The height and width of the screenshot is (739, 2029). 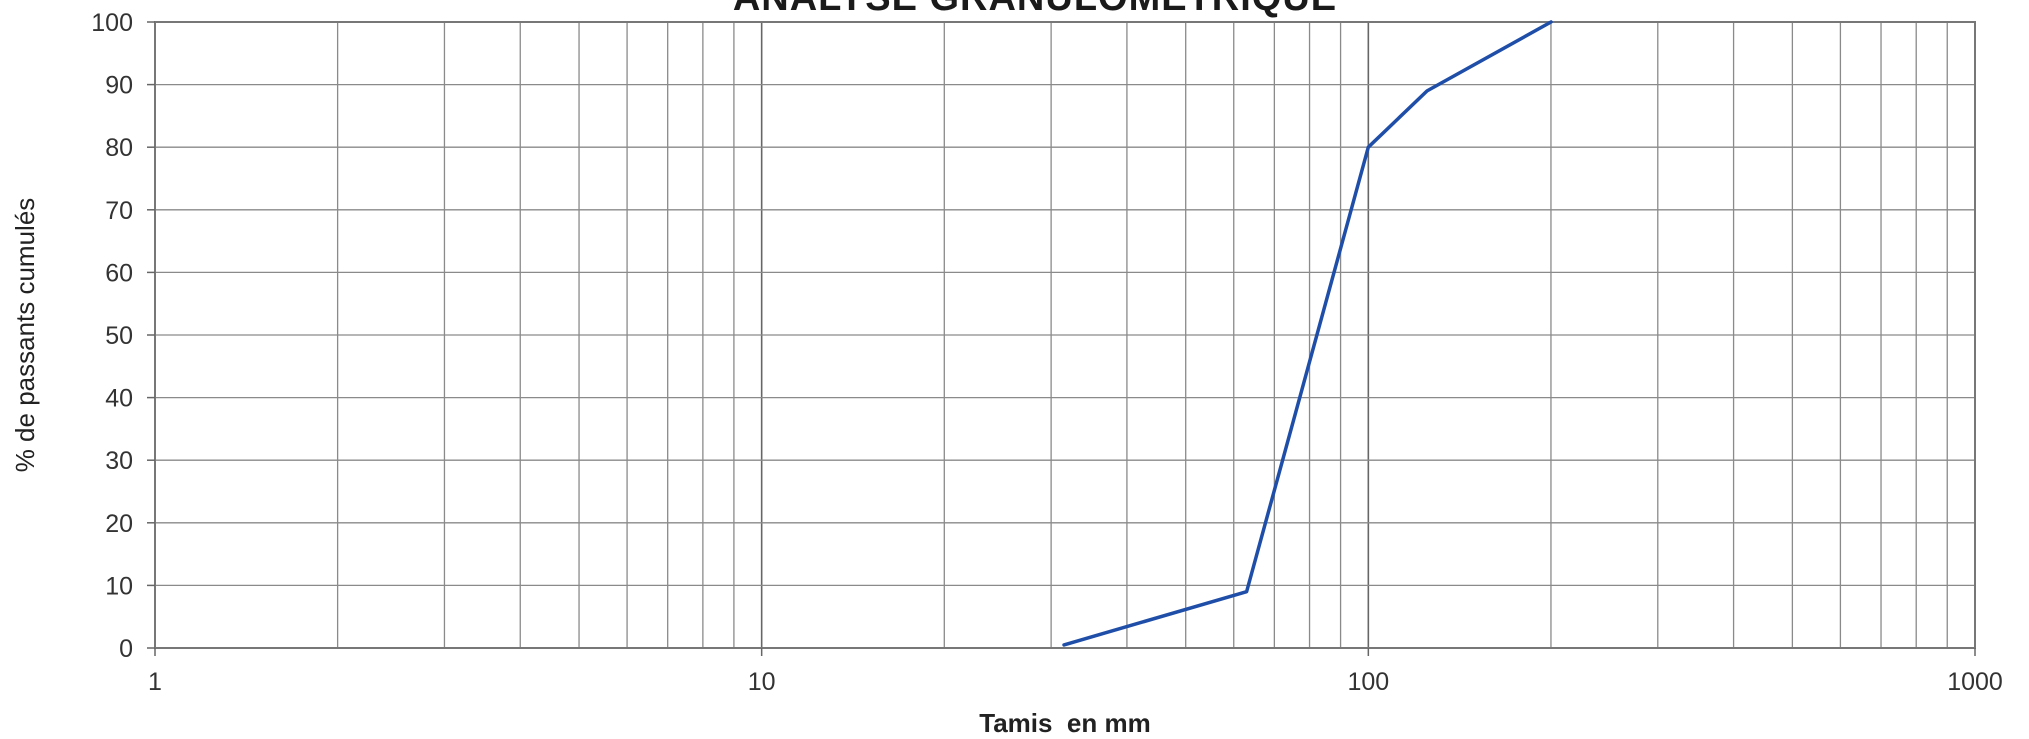 I want to click on x-tick-label: 10, so click(x=762, y=682).